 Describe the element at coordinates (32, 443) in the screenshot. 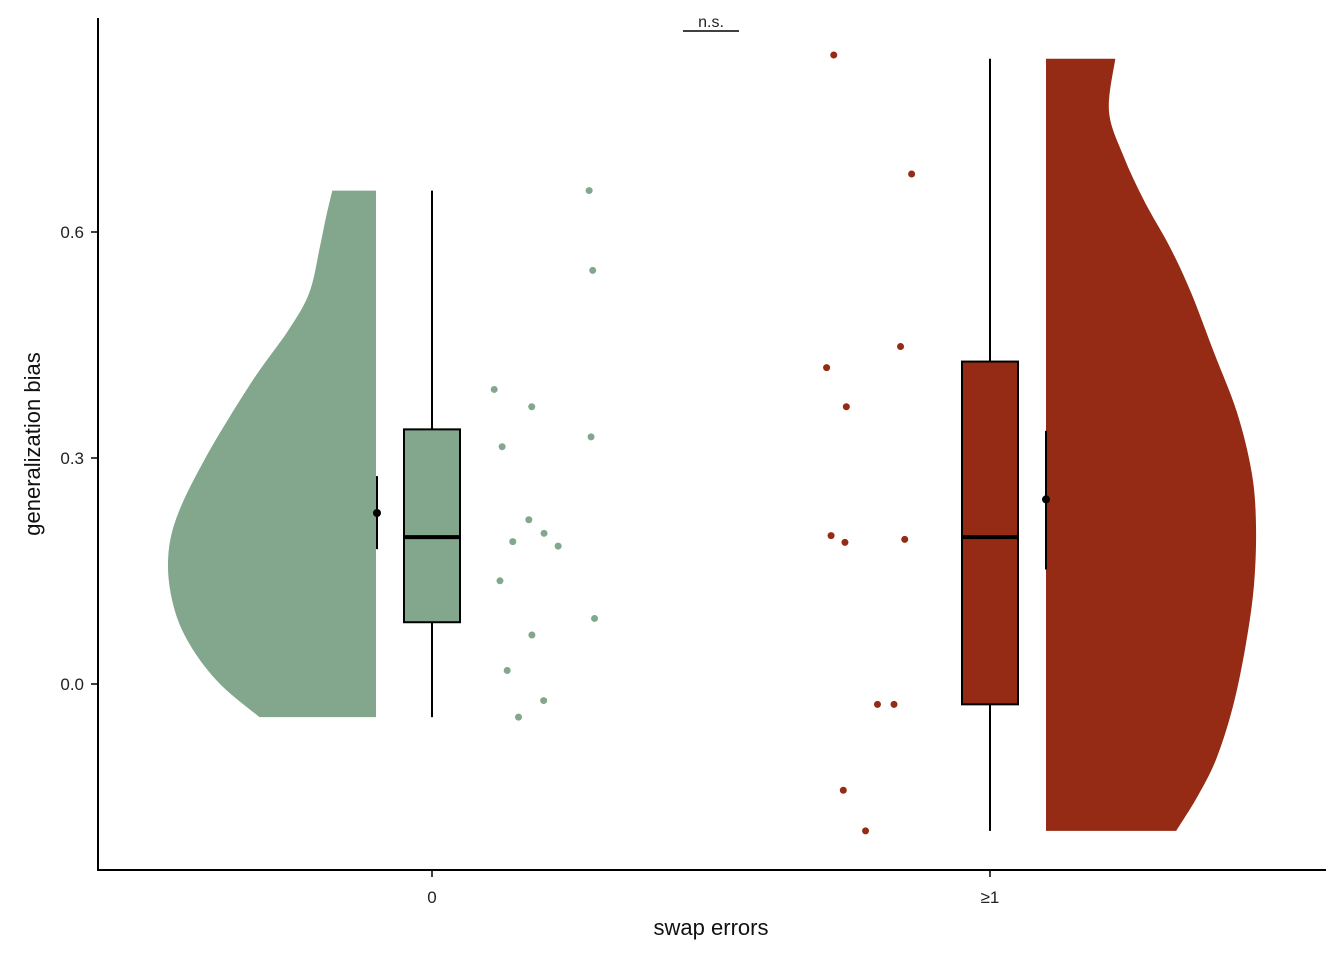

I see `y-axis-title: generalization bias` at that location.